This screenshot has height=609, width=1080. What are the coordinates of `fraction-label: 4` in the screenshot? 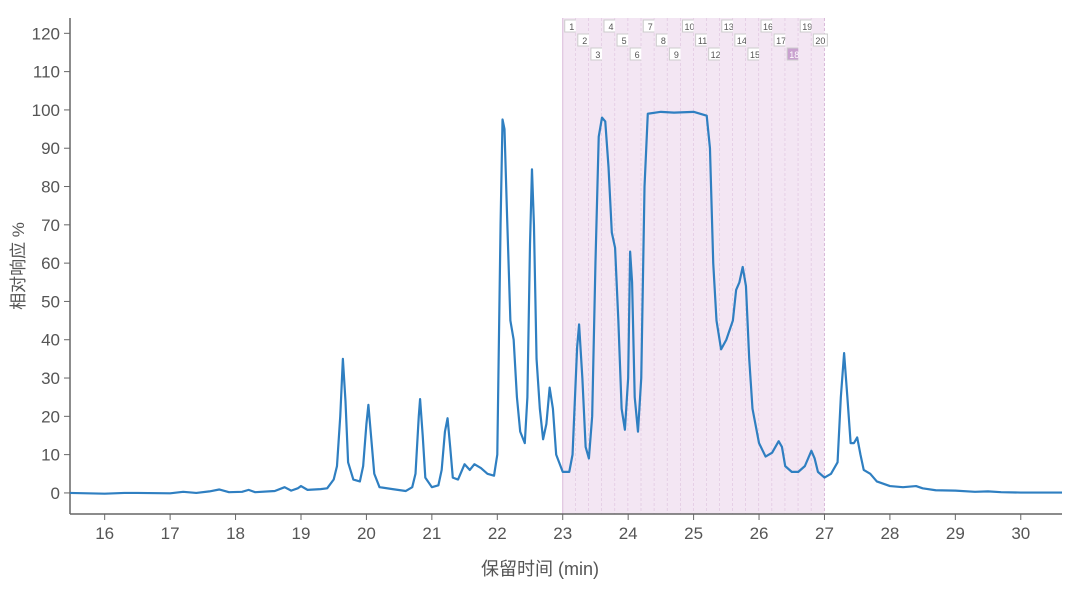 It's located at (610, 27).